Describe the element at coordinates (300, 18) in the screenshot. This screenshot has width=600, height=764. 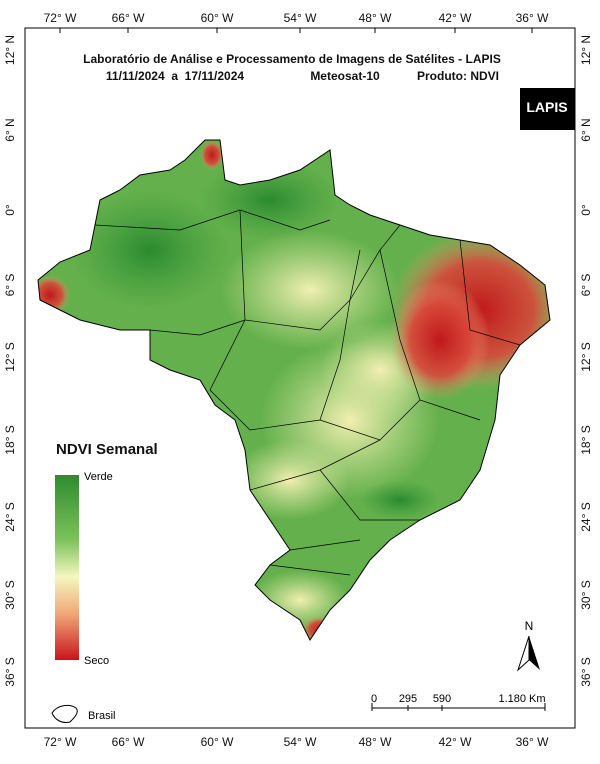
I see `top-lon-label: 54° W` at that location.